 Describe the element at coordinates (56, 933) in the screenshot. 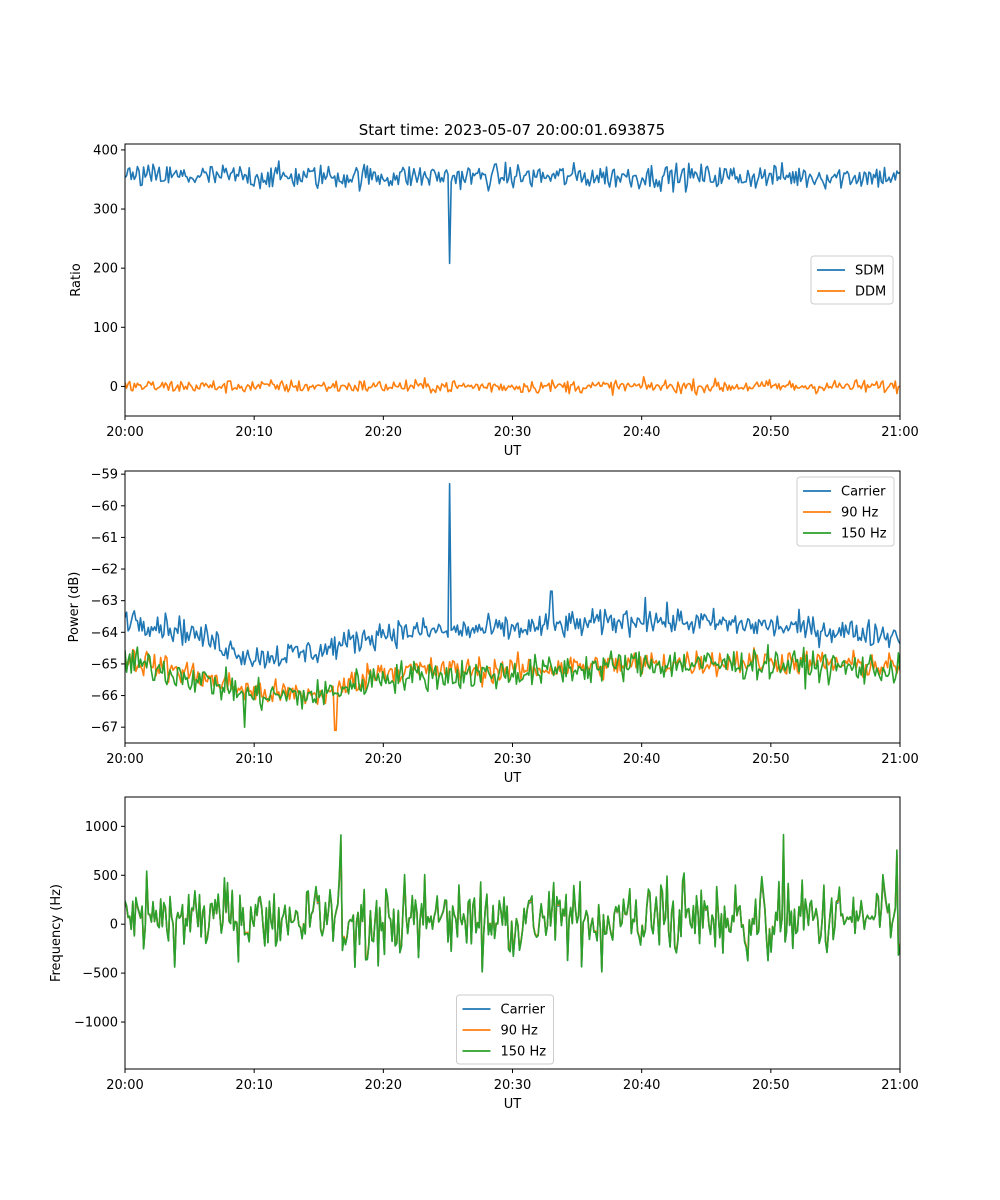

I see `y-axis-label: Frequency (Hz)` at that location.